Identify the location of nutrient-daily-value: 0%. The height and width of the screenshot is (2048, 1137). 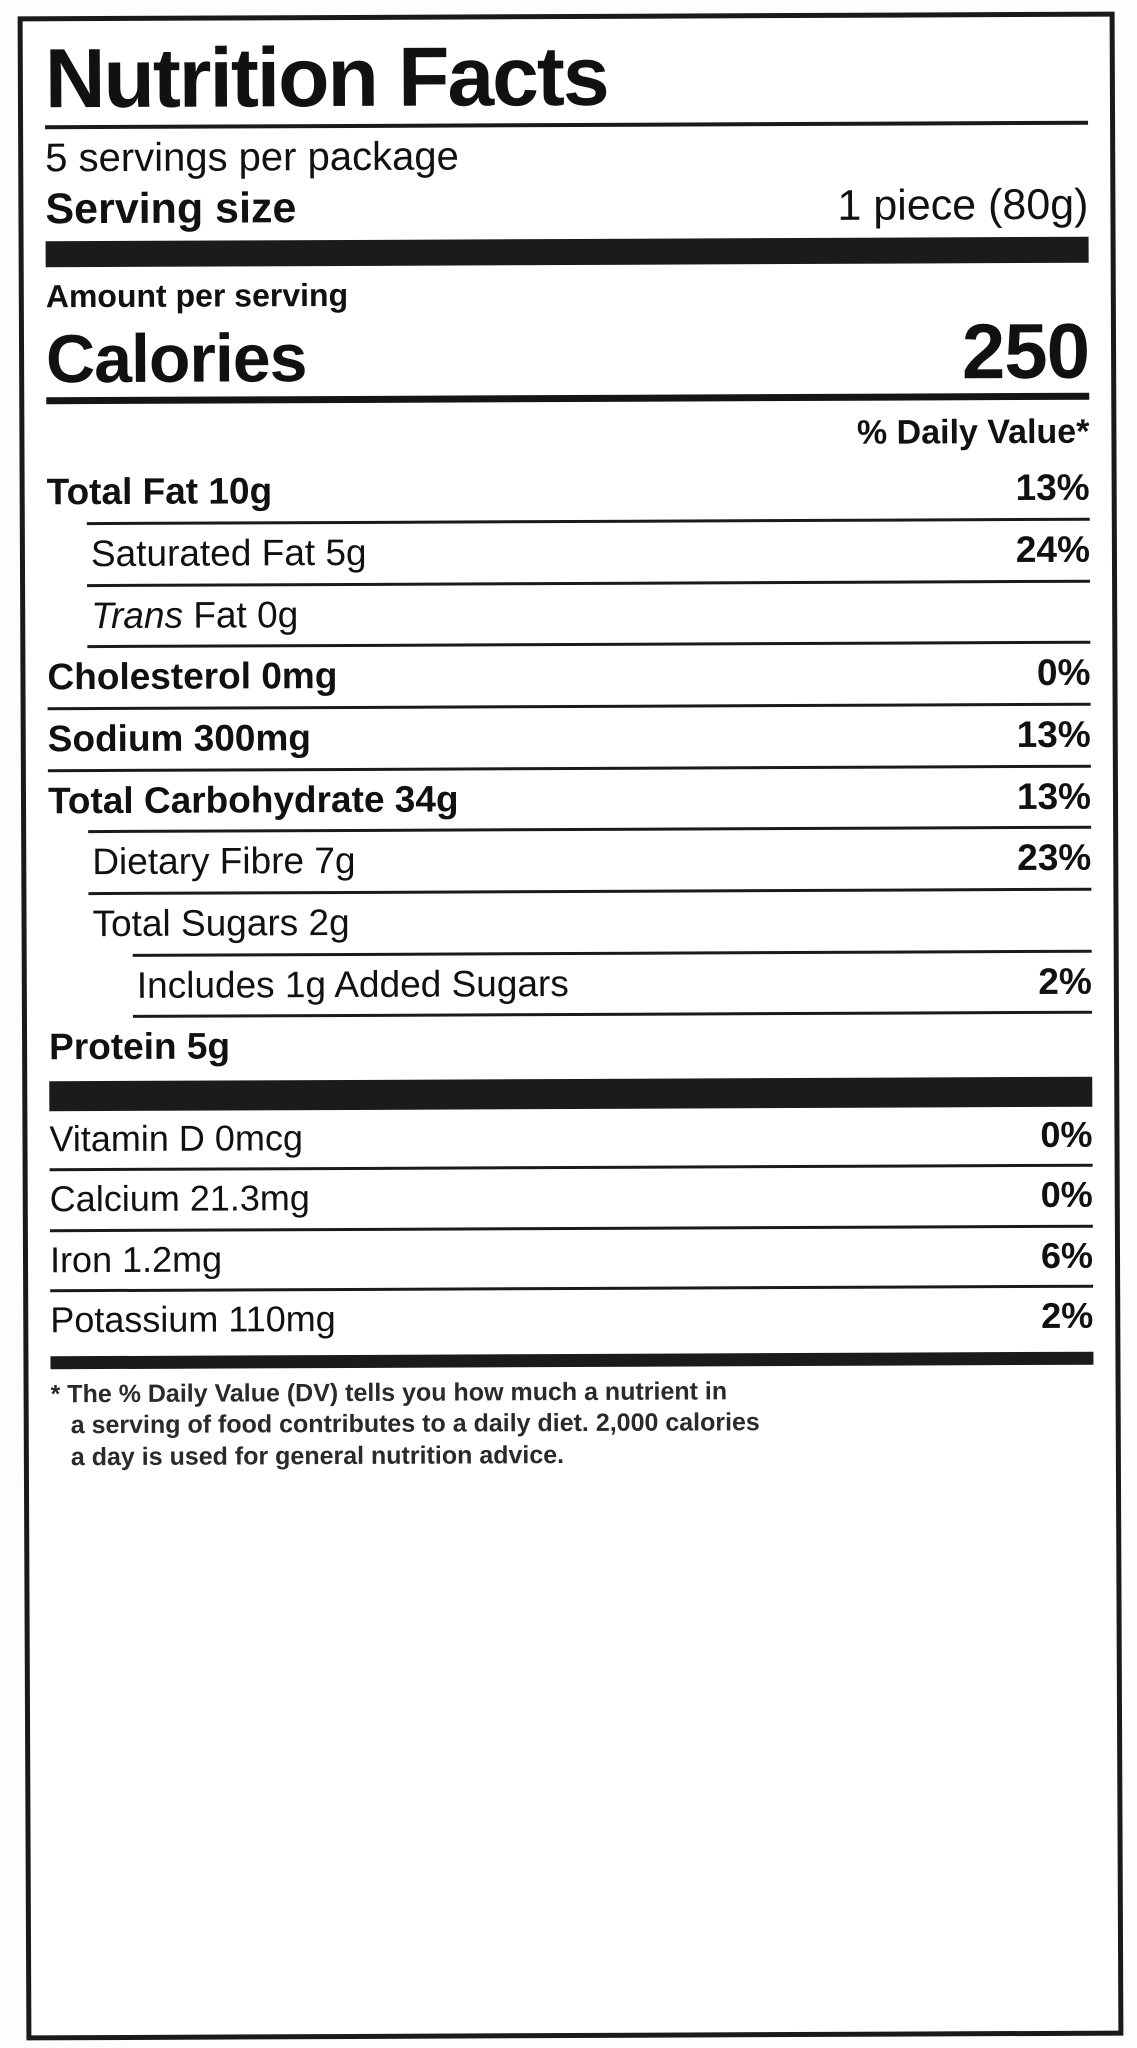
(1063, 672).